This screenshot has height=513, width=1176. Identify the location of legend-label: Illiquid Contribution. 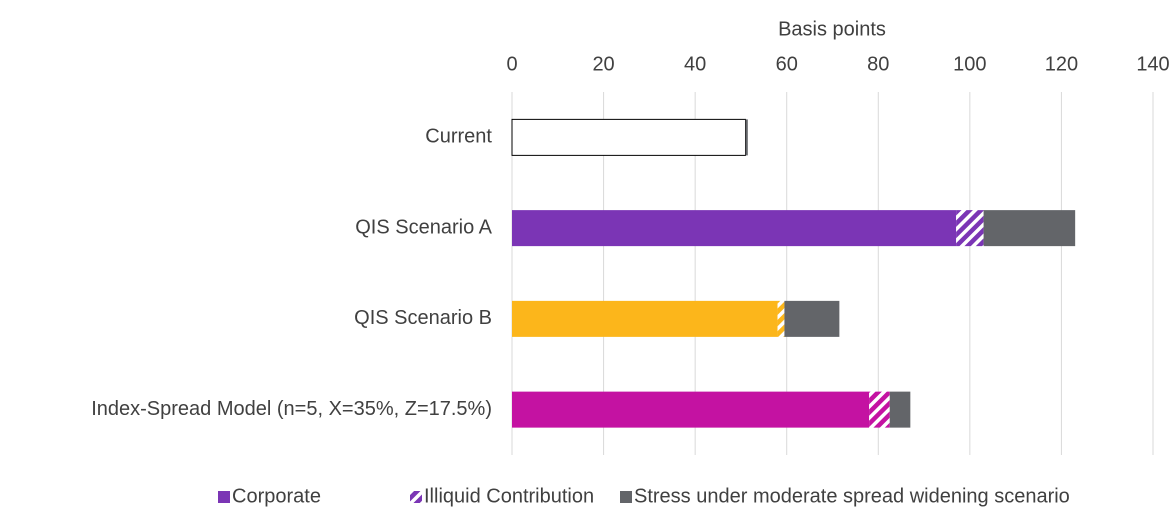
(509, 496).